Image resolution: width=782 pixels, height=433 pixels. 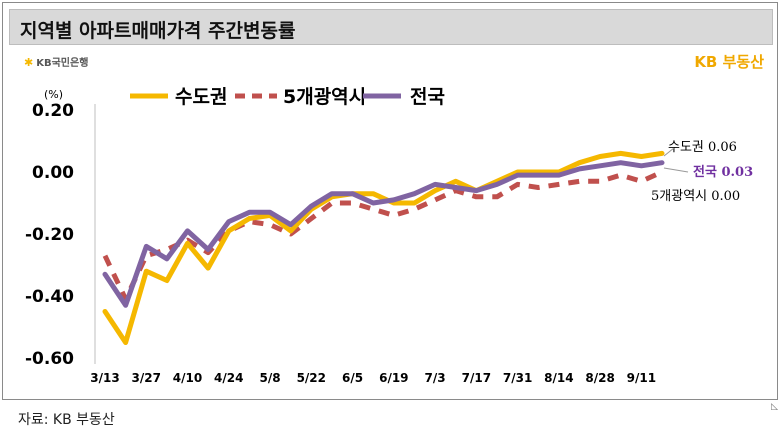 What do you see at coordinates (146, 378) in the screenshot?
I see `x-tick-label: 3/27` at bounding box center [146, 378].